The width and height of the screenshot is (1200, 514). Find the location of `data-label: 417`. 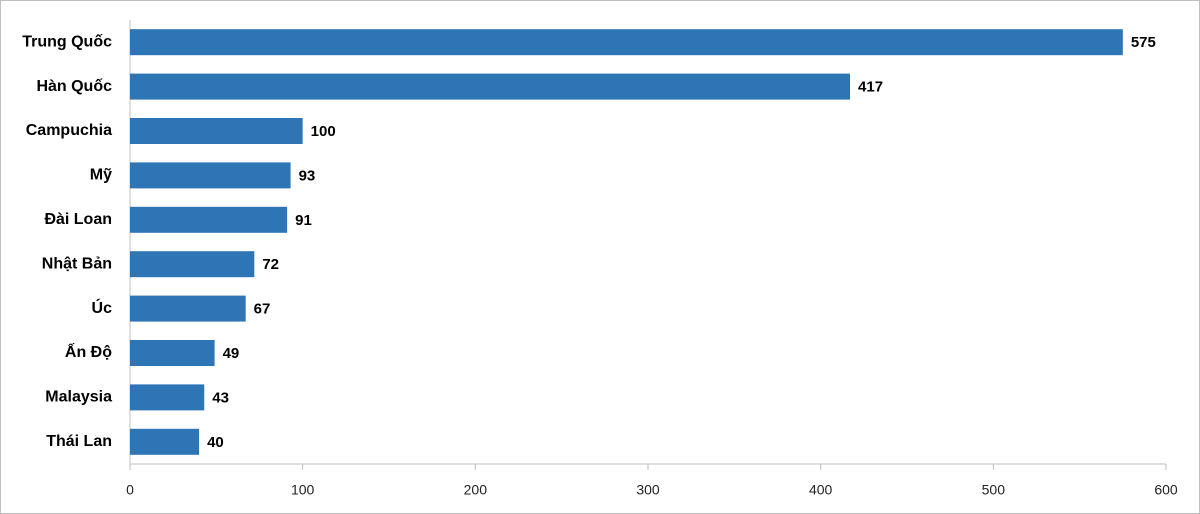

data-label: 417 is located at coordinates (870, 87).